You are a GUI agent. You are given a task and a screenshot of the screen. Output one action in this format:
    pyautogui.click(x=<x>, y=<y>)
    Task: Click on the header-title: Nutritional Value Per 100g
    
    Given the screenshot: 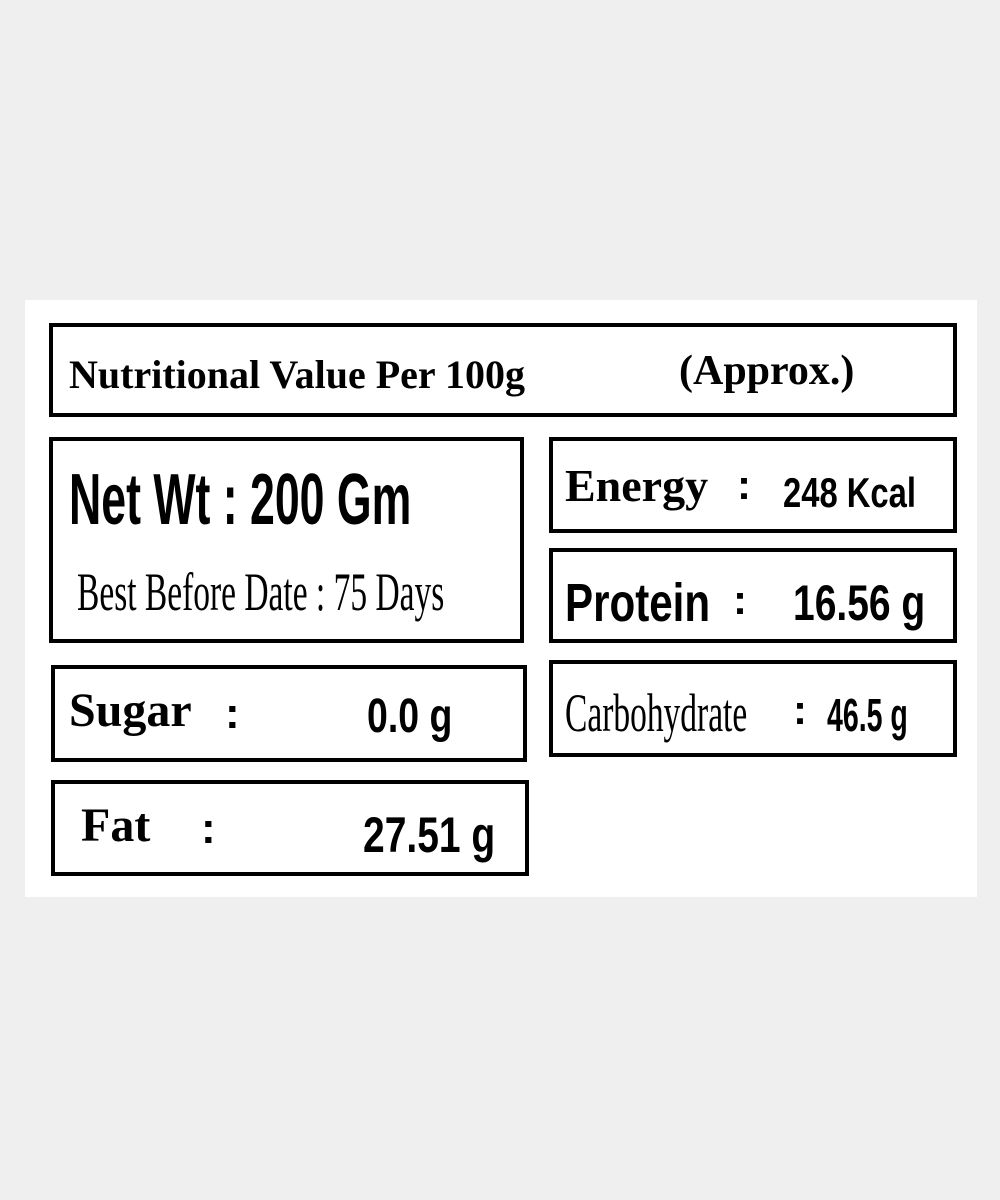 What is the action you would take?
    pyautogui.click(x=297, y=374)
    